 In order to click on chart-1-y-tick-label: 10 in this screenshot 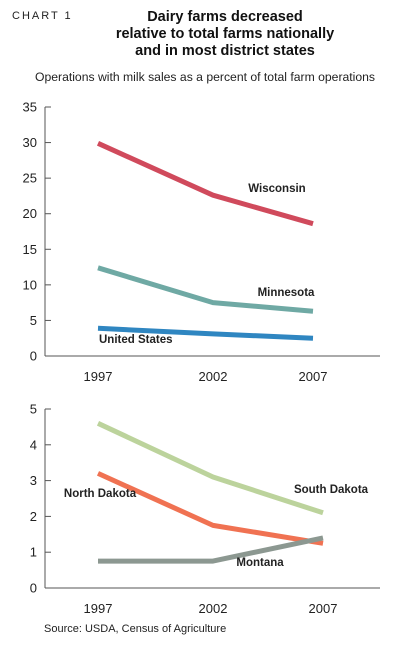, I will do `click(30, 284)`.